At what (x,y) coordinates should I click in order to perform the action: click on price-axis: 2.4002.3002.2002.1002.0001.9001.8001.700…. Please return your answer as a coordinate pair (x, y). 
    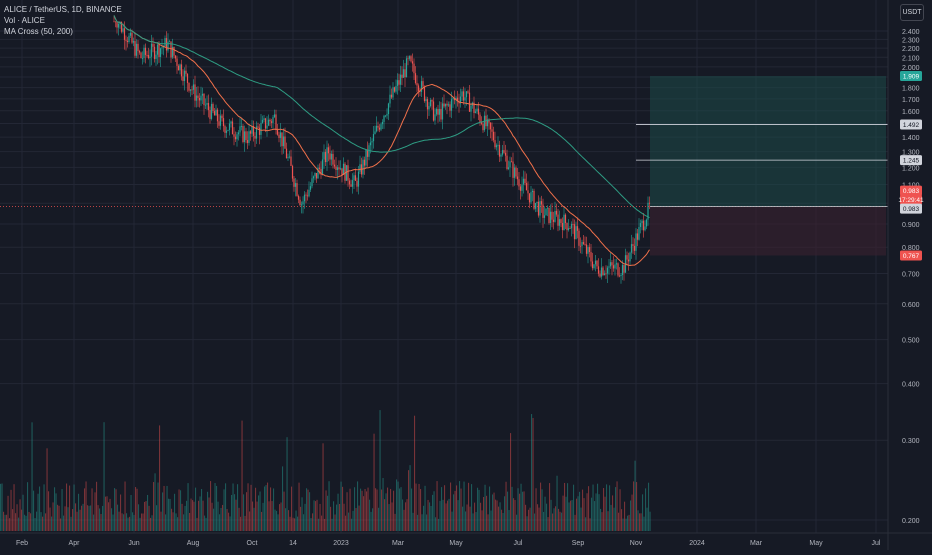
    Looking at the image, I should click on (903, 275).